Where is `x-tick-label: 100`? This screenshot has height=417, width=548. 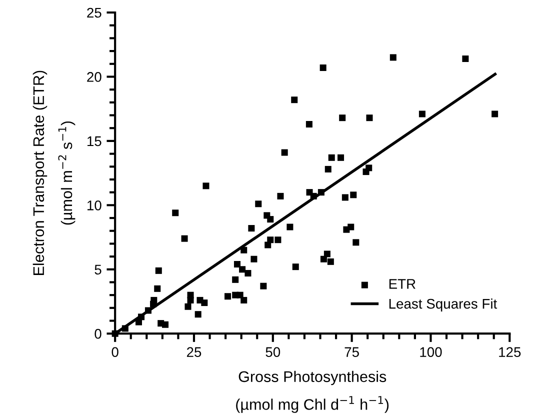 x-tick-label: 100 is located at coordinates (431, 352).